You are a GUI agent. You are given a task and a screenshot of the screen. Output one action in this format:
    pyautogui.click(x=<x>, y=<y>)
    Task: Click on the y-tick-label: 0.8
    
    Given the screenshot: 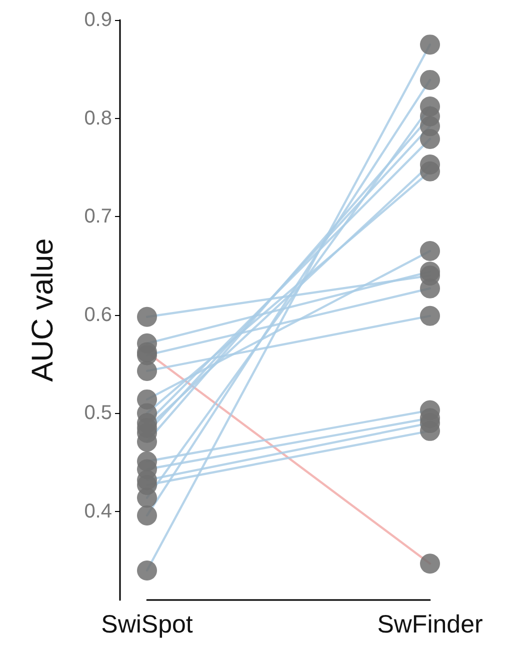 What is the action you would take?
    pyautogui.click(x=98, y=118)
    